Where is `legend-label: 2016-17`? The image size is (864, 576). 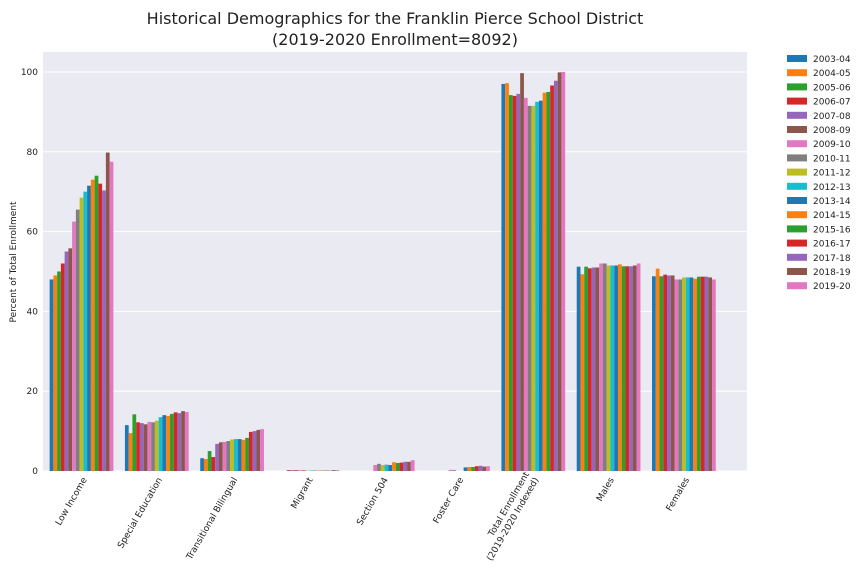
legend-label: 2016-17 is located at coordinates (832, 245).